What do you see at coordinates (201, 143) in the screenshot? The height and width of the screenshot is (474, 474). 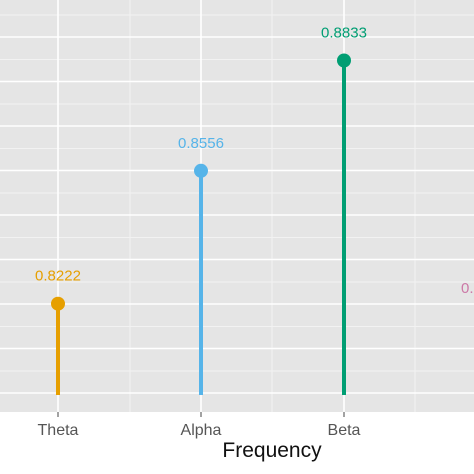 I see `data-label-alpha: 0.8556` at bounding box center [201, 143].